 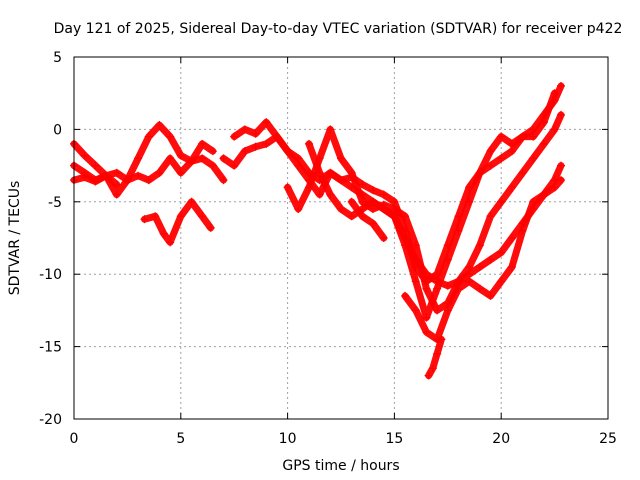 I want to click on y-axis-label: SDTVAR / TECUs, so click(x=15, y=238).